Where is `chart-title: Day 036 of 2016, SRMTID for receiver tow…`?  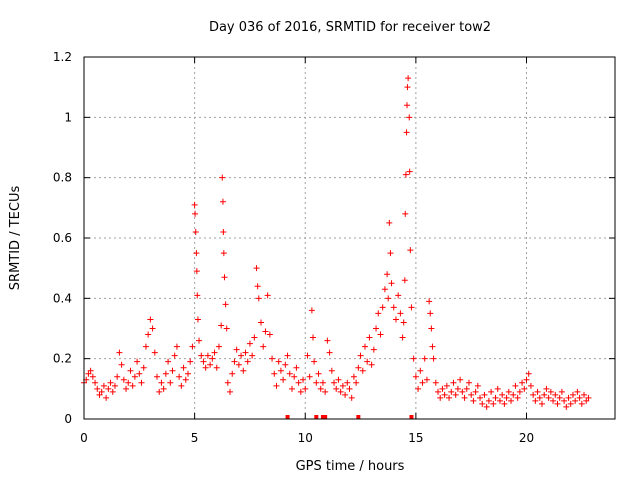
chart-title: Day 036 of 2016, SRMTID for receiver tow… is located at coordinates (350, 27).